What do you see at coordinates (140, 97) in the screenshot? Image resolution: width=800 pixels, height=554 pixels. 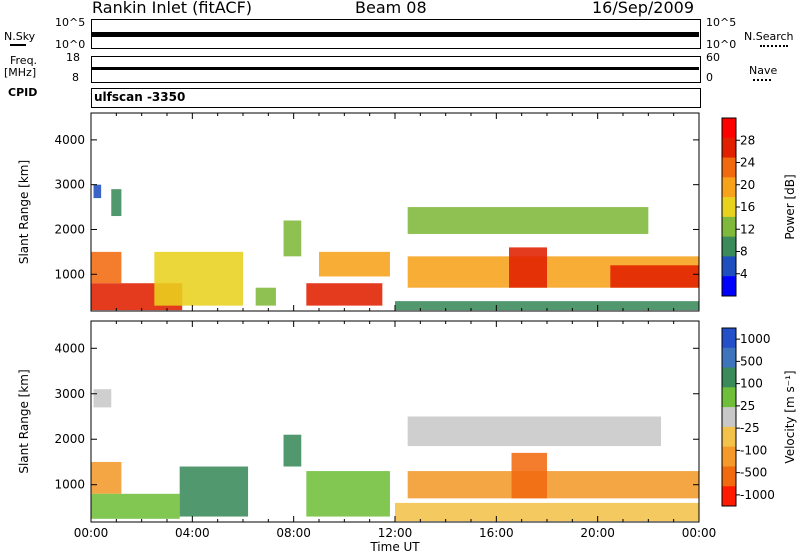 I see `cpid-value: ulfscan -3350` at bounding box center [140, 97].